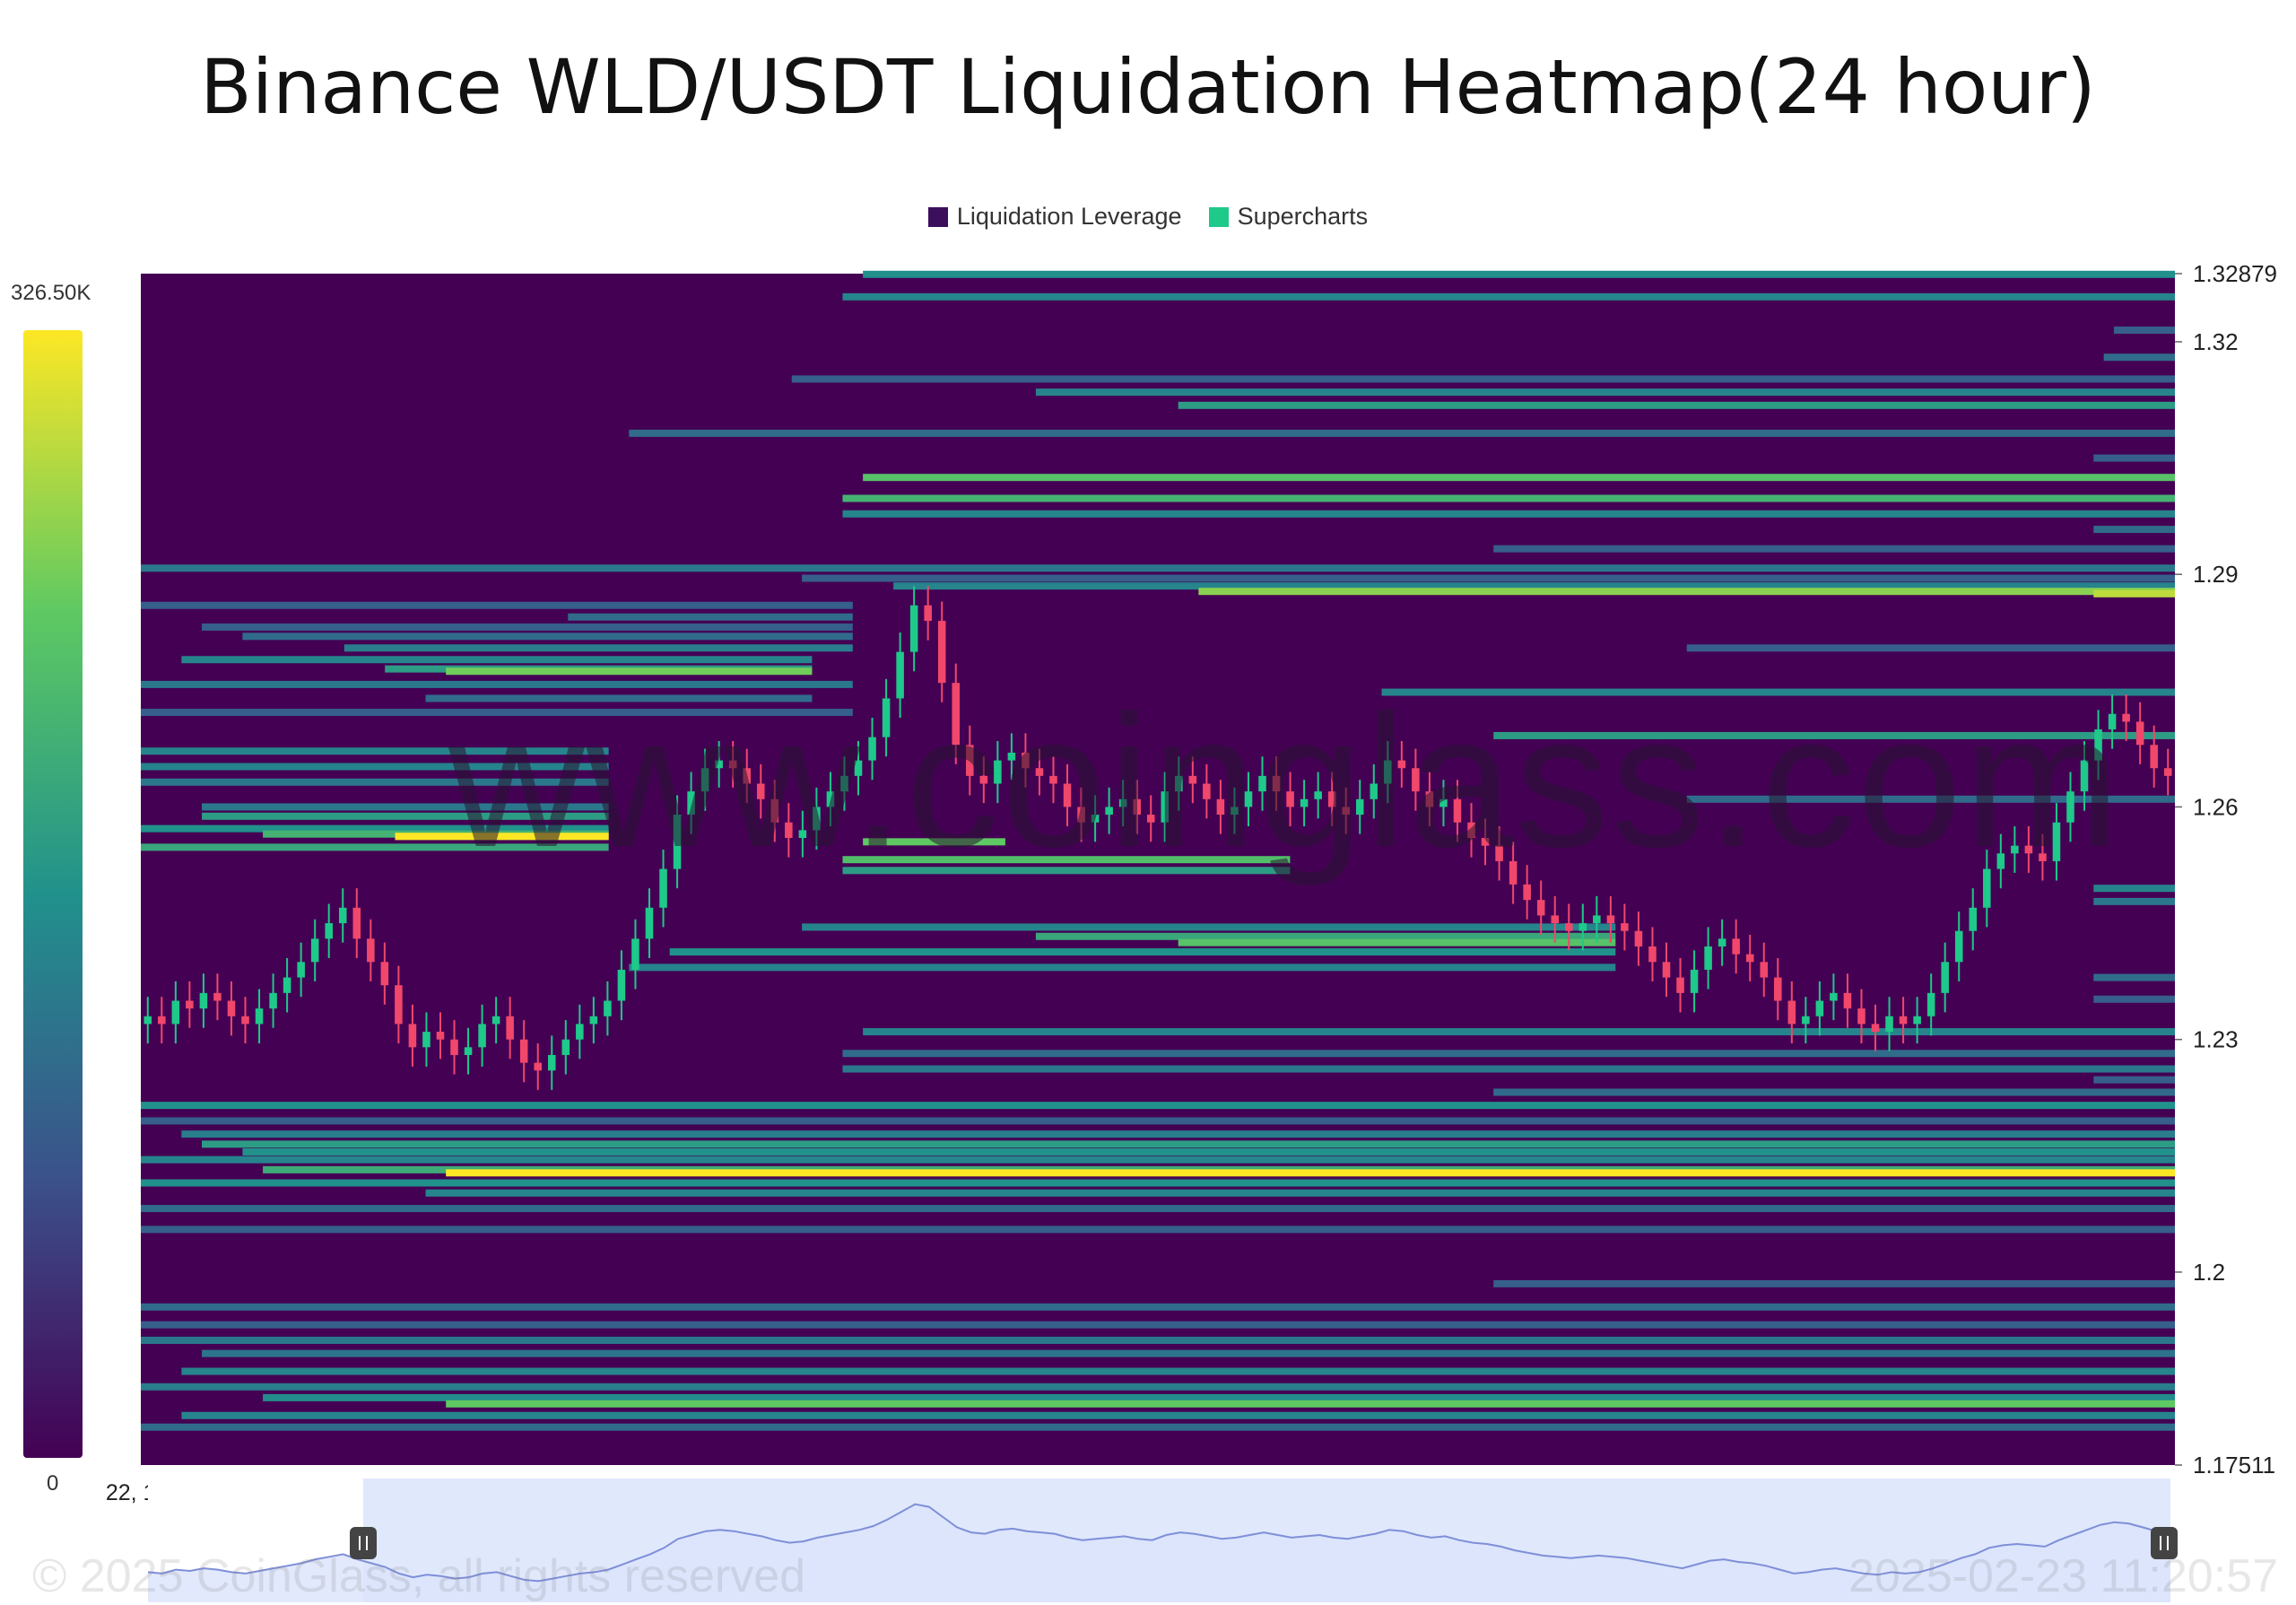 Image resolution: width=2296 pixels, height=1605 pixels. I want to click on colorscale-min-label: 0, so click(53, 1483).